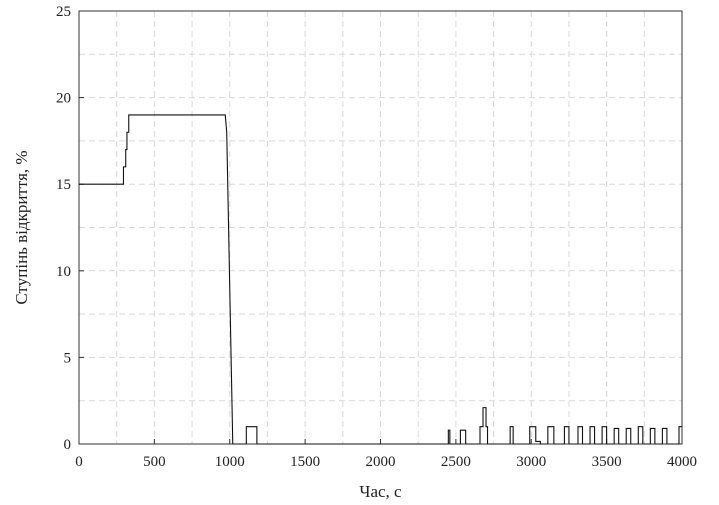 The width and height of the screenshot is (719, 505). Describe the element at coordinates (63, 12) in the screenshot. I see `y-tick-label: 25` at that location.